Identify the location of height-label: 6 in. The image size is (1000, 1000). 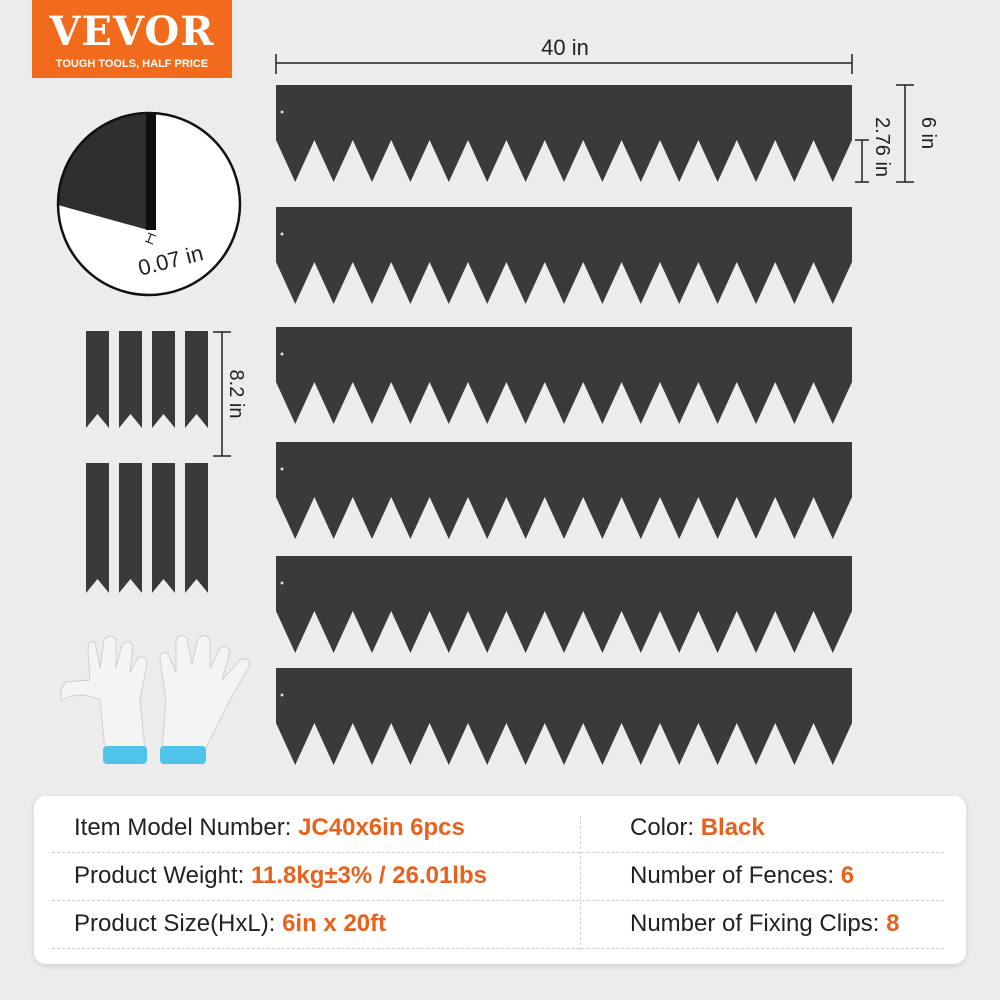
(928, 133).